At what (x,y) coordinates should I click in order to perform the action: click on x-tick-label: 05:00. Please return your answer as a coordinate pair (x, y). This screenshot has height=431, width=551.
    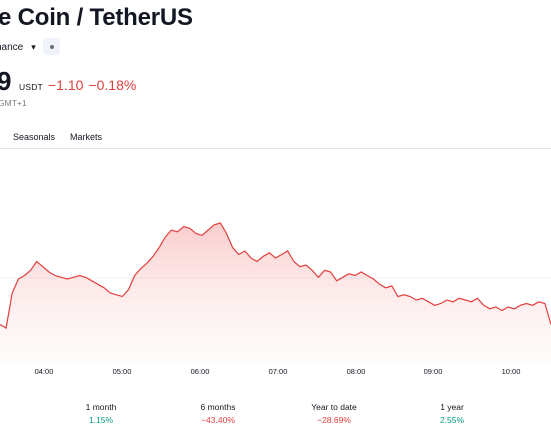
    Looking at the image, I should click on (122, 371).